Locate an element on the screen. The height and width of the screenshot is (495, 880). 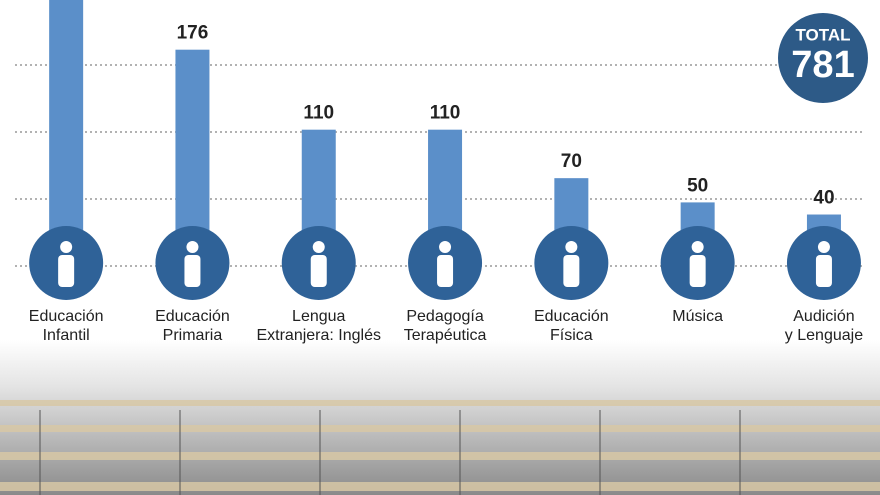
x-tick-label: Lengua is located at coordinates (318, 316).